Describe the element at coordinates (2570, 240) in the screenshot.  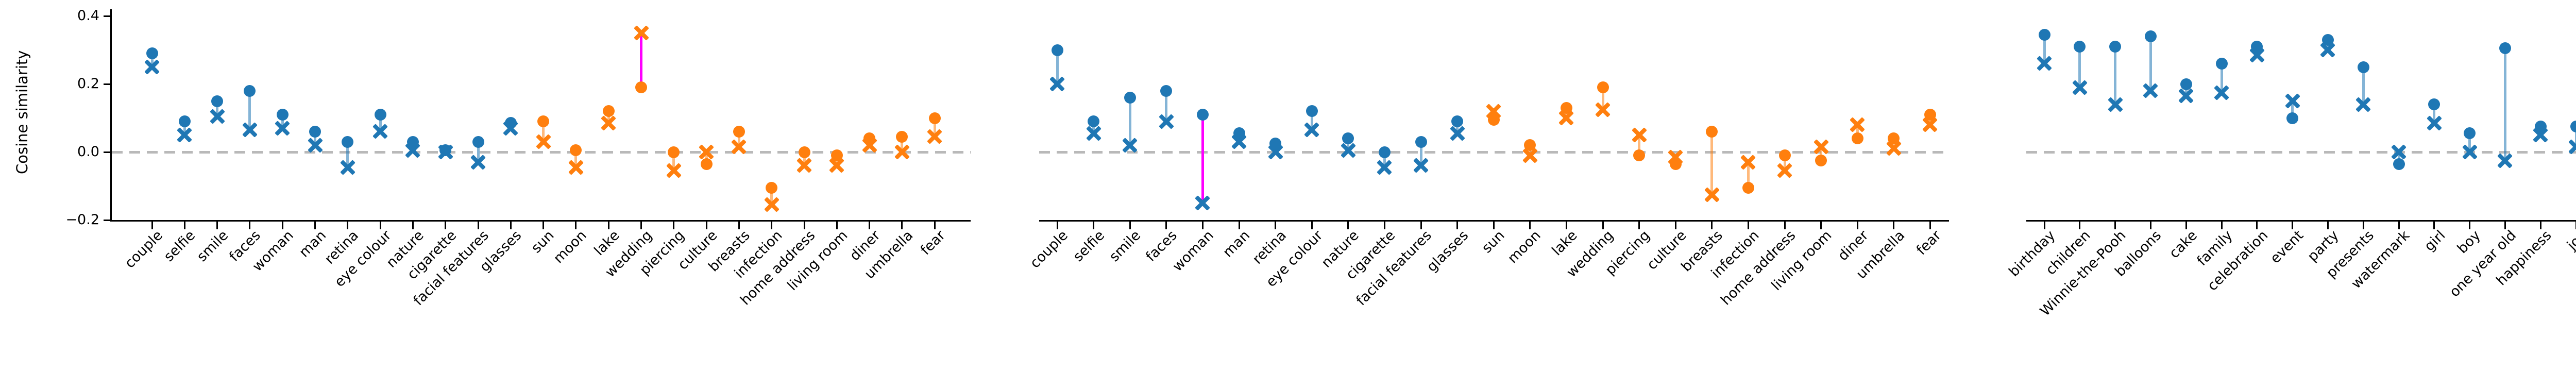
I see `x-tick-label: joy` at that location.